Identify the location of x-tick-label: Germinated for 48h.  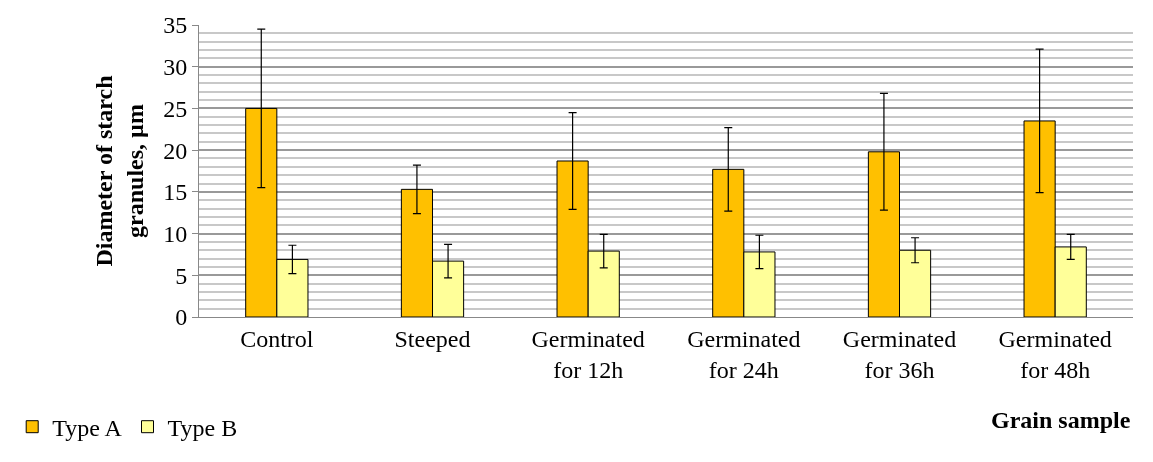
(1055, 354).